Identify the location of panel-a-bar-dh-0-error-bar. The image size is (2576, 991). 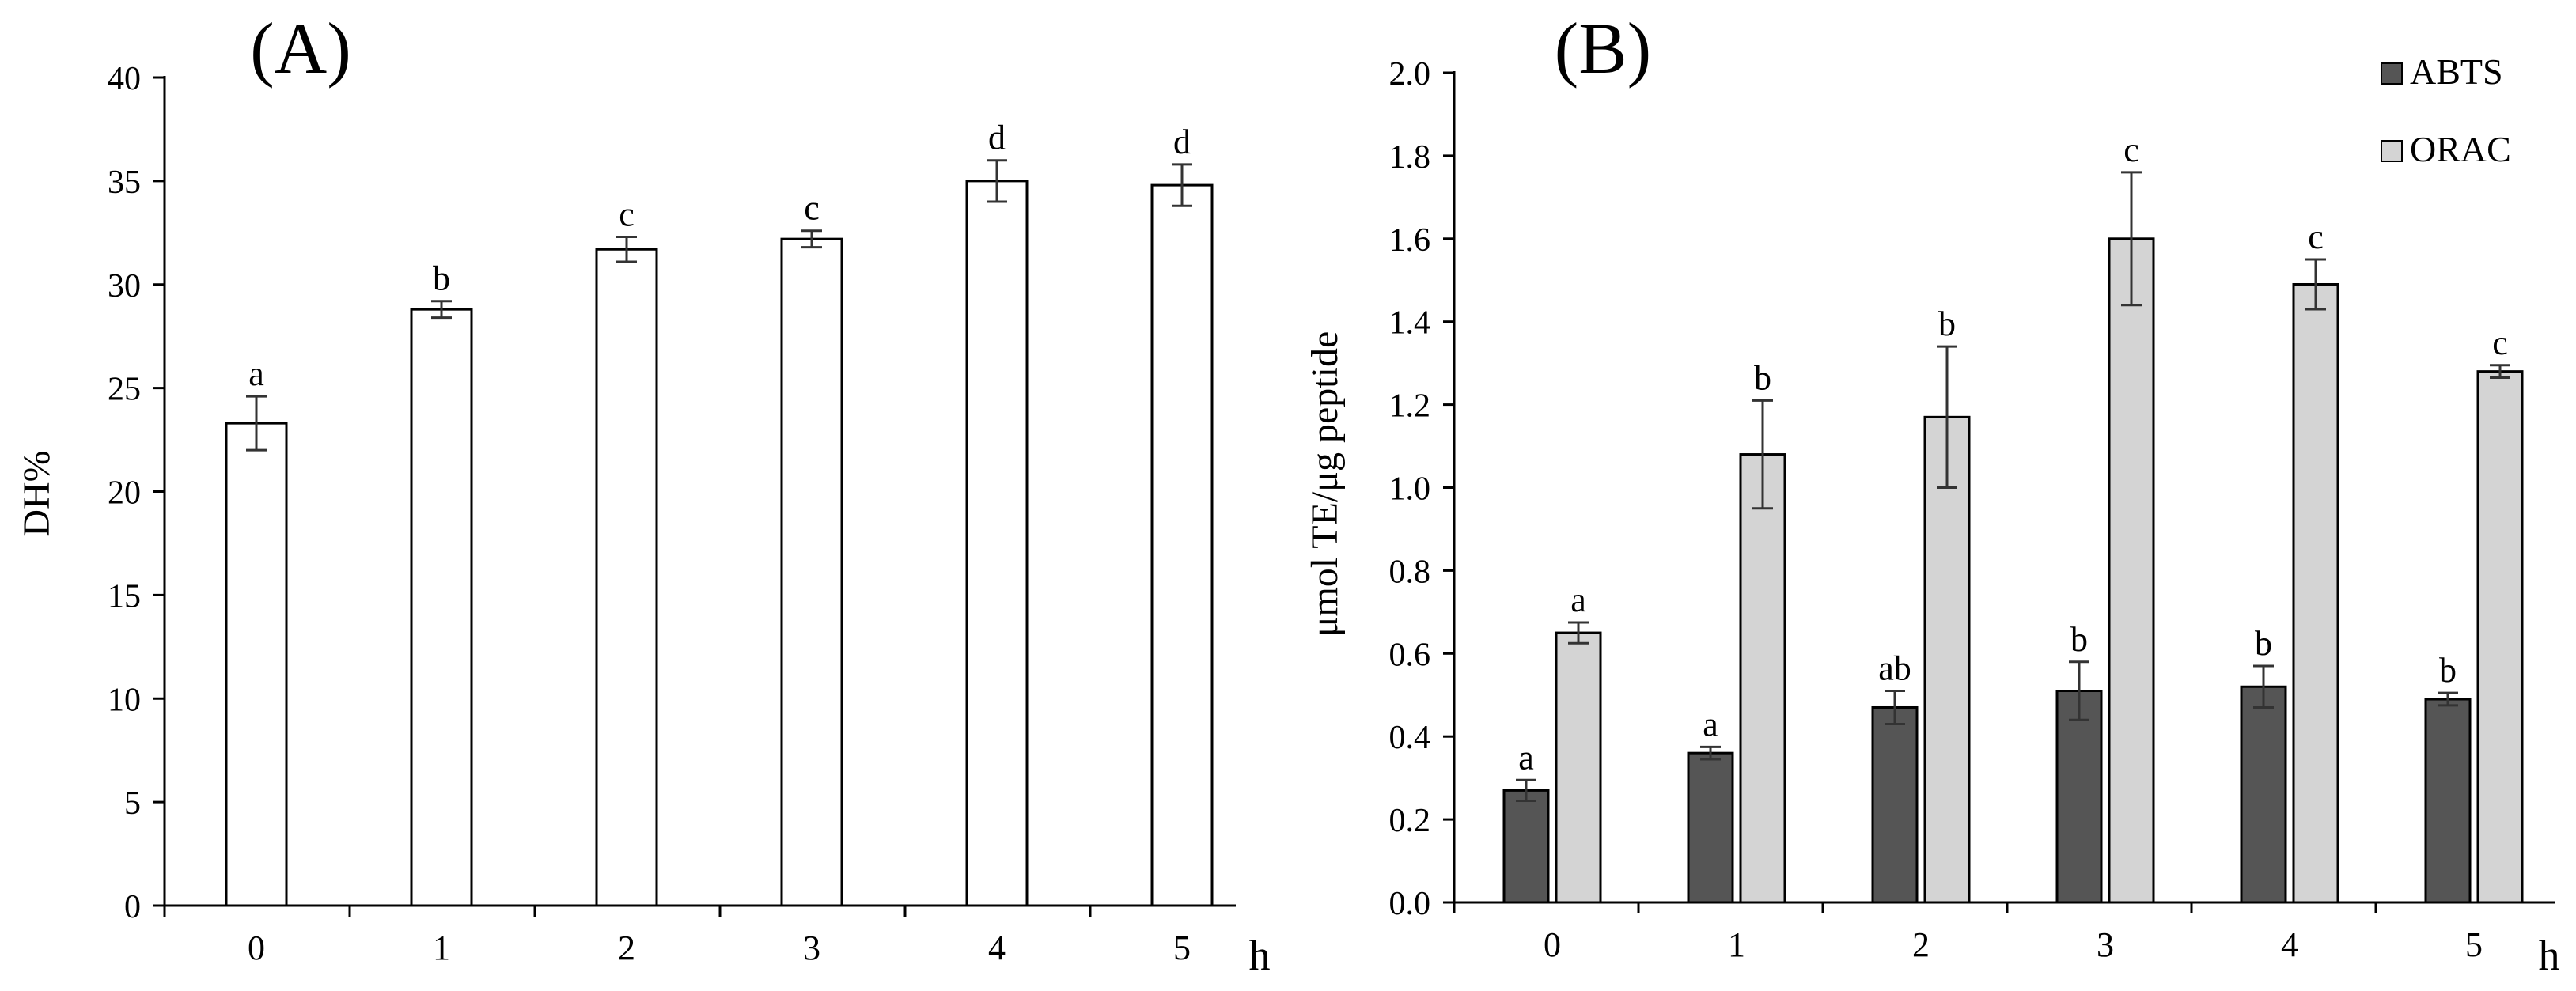
(256, 423).